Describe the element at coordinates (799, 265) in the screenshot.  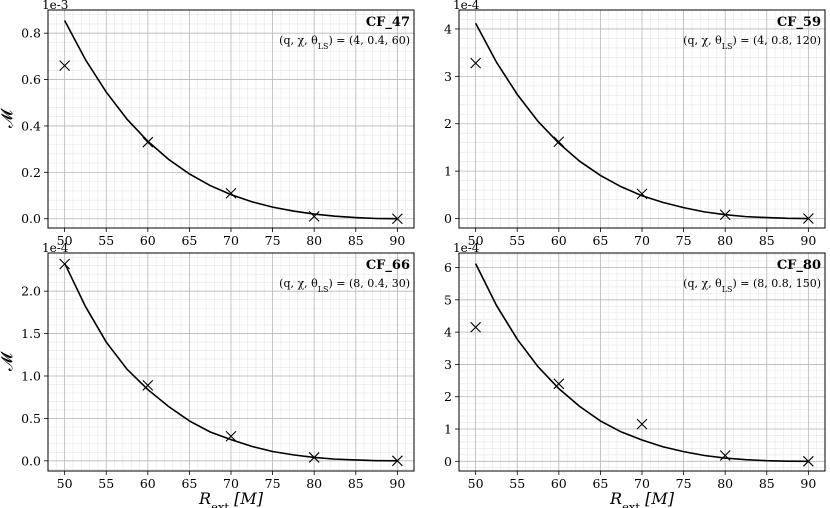
I see `subplot-title: CF_80` at that location.